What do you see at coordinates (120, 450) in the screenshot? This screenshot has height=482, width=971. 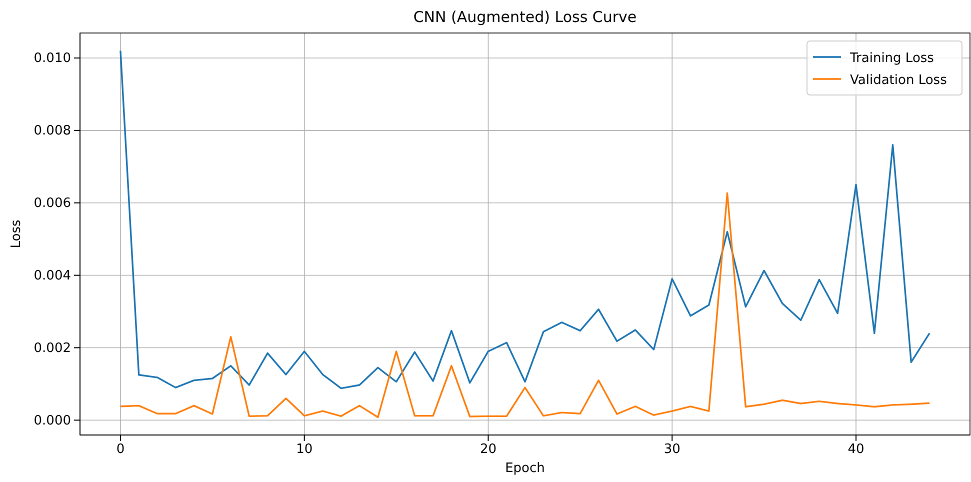 I see `x-tick-label: 0` at bounding box center [120, 450].